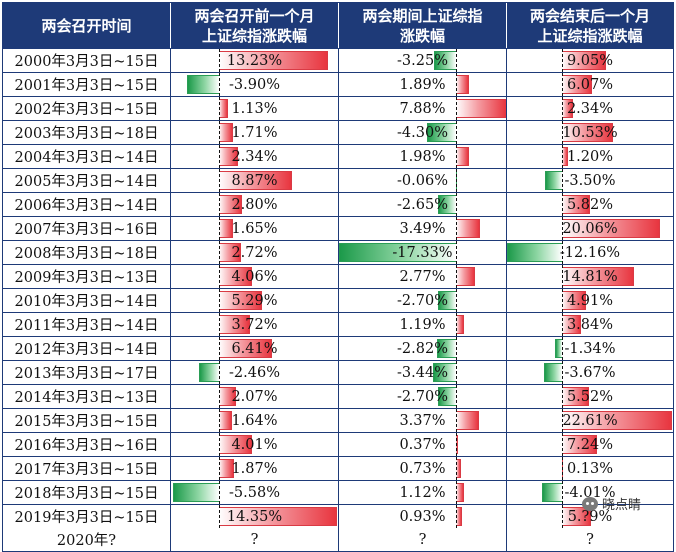 This screenshot has width=676, height=552. What do you see at coordinates (422, 492) in the screenshot?
I see `during-value: 1.12%` at bounding box center [422, 492].